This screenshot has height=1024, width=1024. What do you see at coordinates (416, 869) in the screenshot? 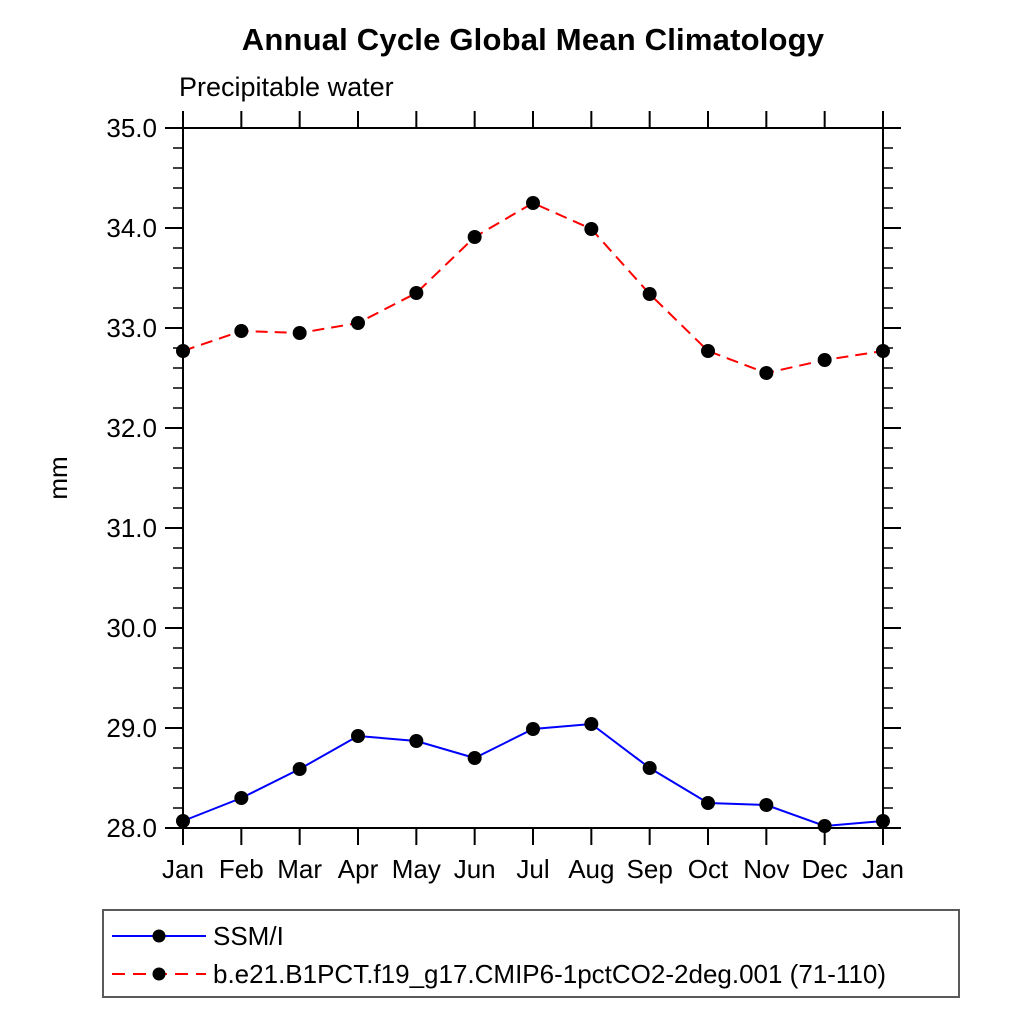
I see `x-tick-label: May` at bounding box center [416, 869].